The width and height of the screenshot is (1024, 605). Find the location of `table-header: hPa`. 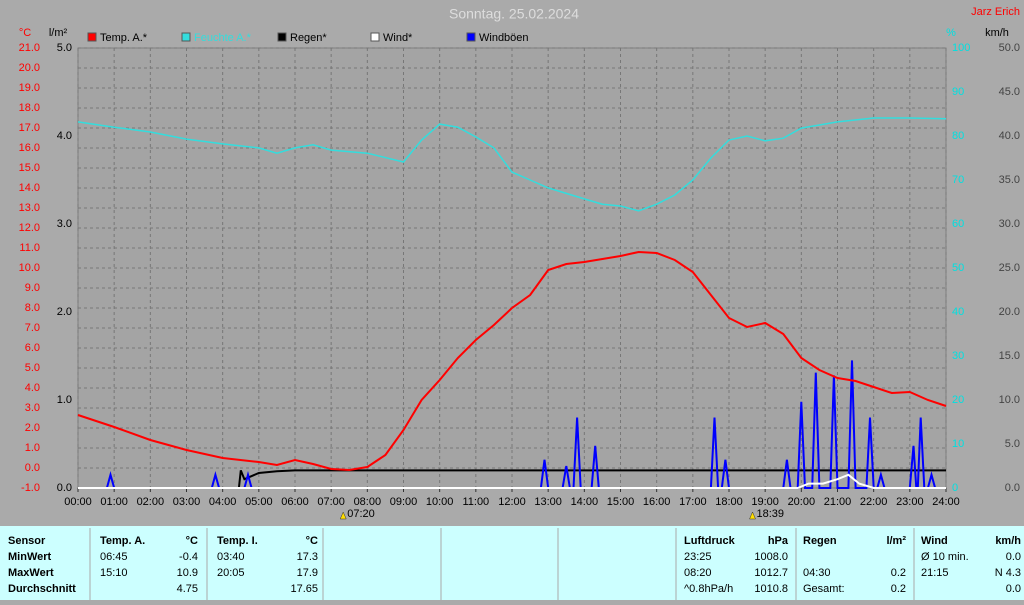

table-header: hPa is located at coordinates (778, 541).